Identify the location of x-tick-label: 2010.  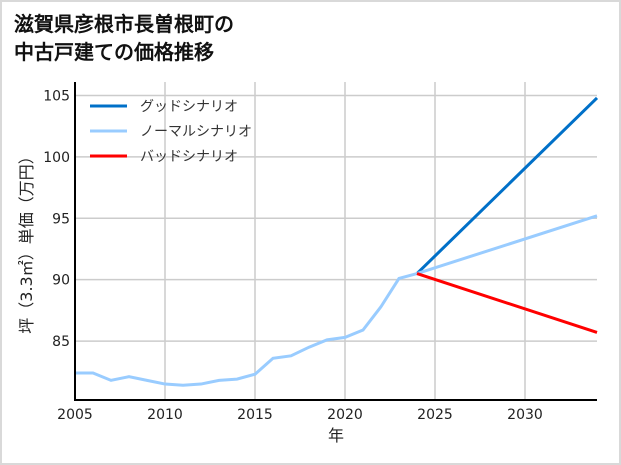
(165, 415).